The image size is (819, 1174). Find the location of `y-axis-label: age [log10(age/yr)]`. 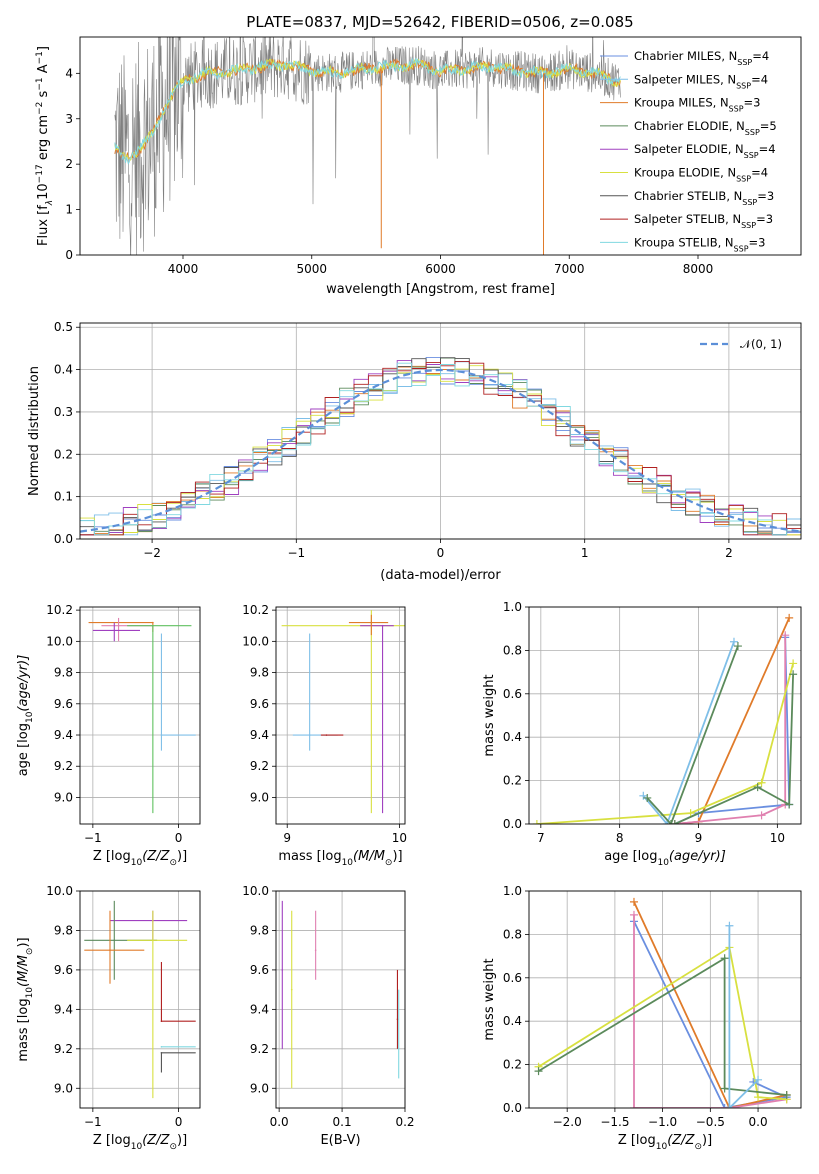

y-axis-label: age [log10(age/yr)] is located at coordinates (25, 716).